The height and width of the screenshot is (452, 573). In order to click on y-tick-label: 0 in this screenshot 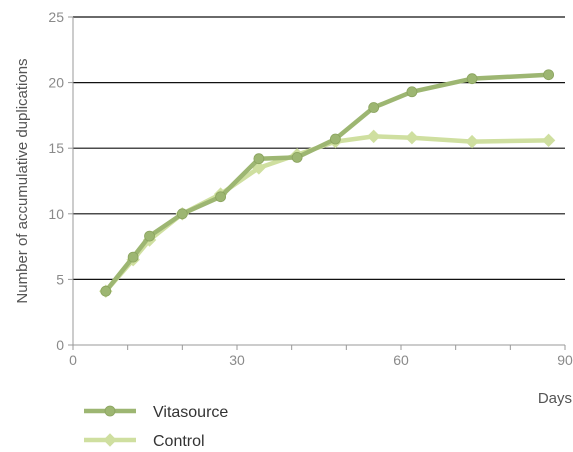, I will do `click(60, 345)`.